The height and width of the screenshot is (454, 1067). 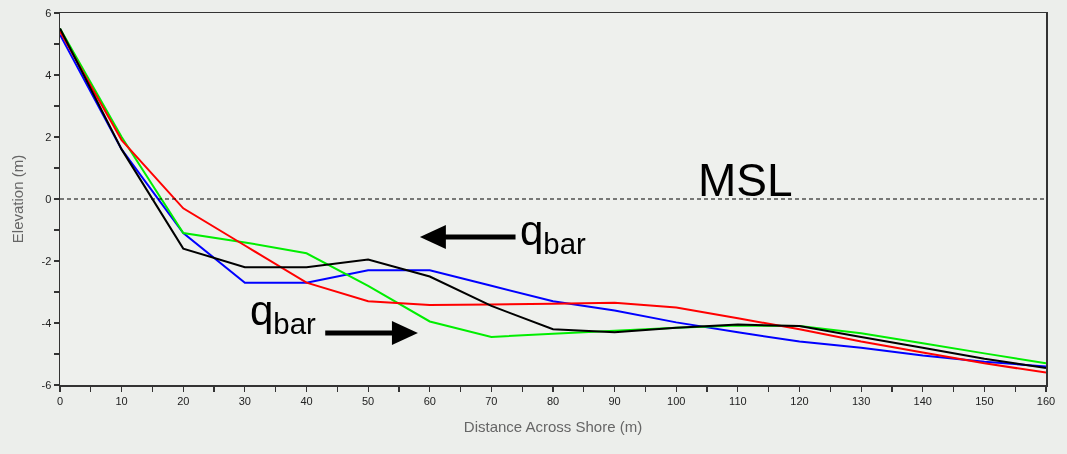 What do you see at coordinates (368, 400) in the screenshot?
I see `x-tick-label: 50` at bounding box center [368, 400].